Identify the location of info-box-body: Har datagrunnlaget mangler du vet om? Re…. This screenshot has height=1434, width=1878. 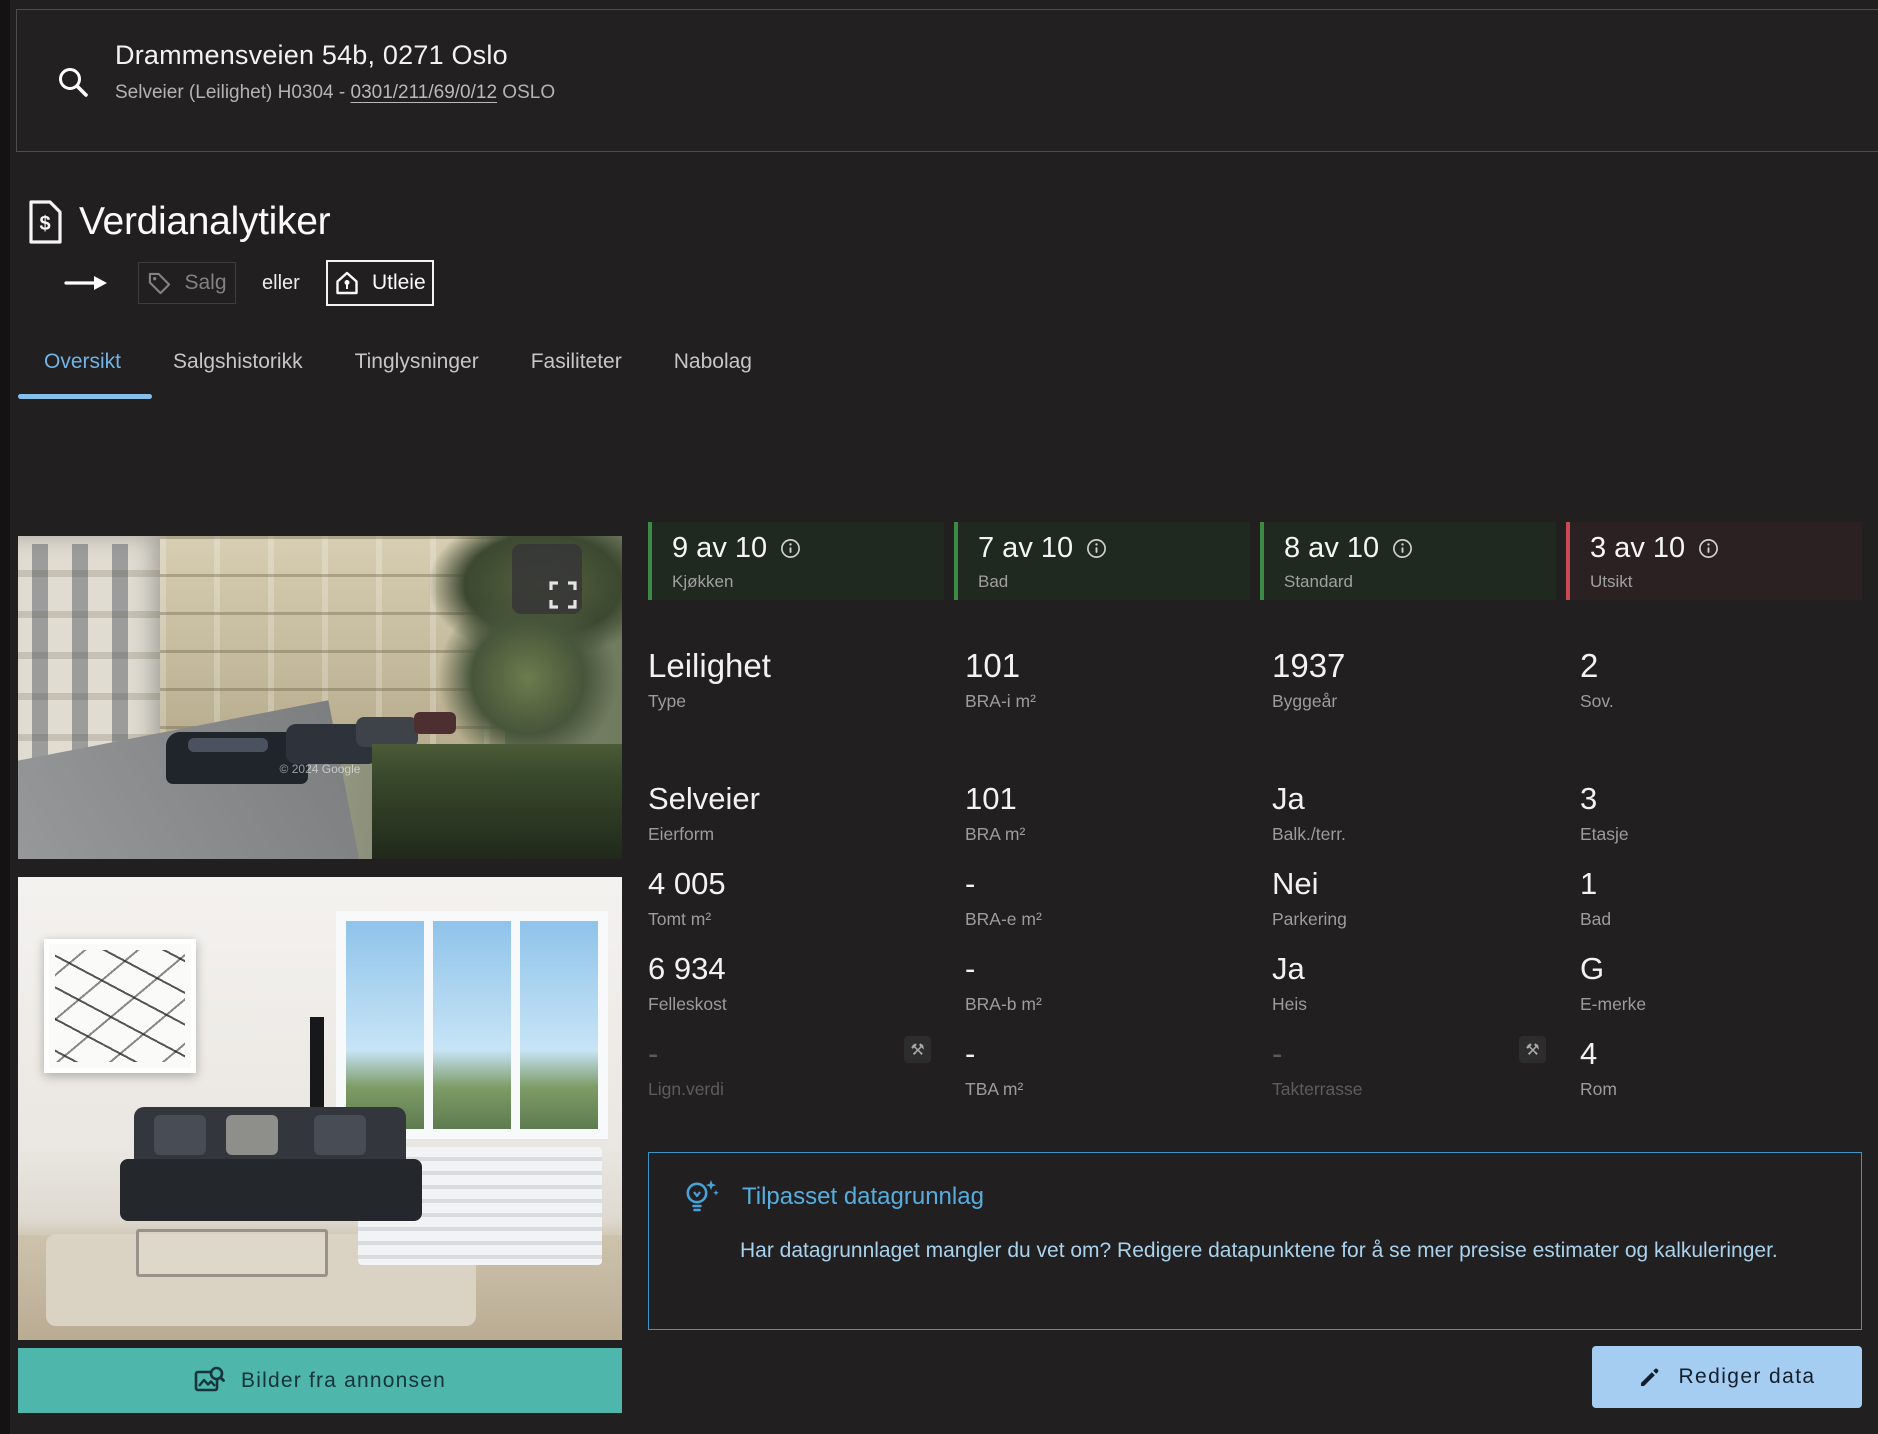
(1259, 1250).